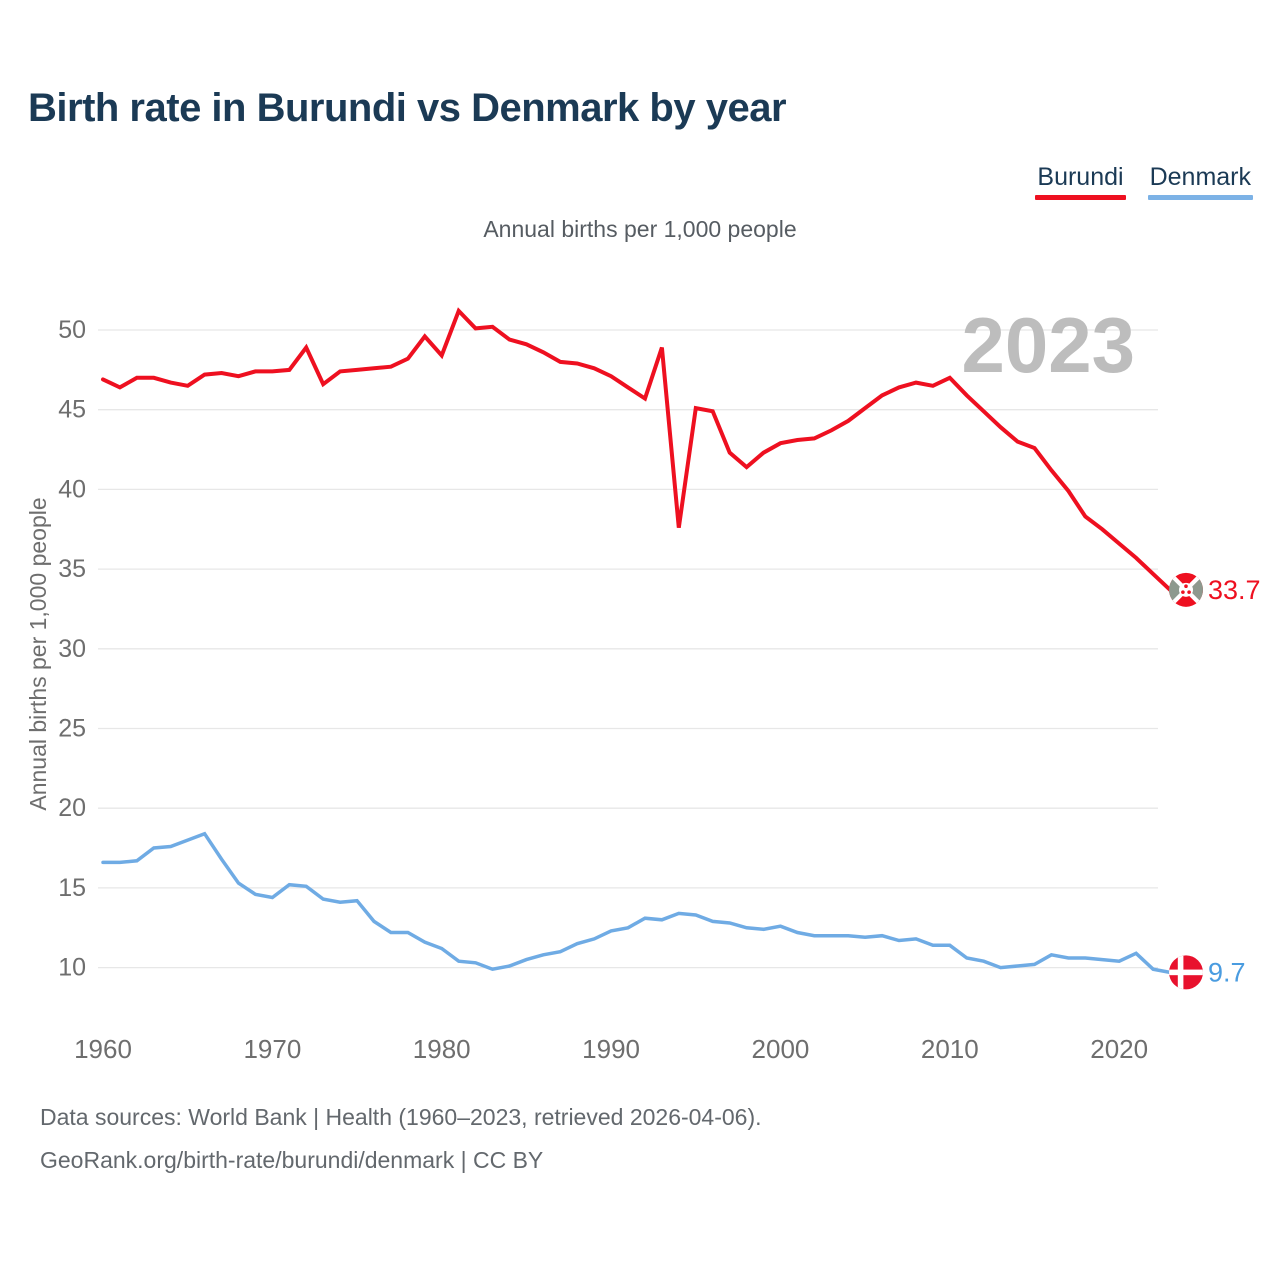 Image resolution: width=1280 pixels, height=1280 pixels. I want to click on x-tick-label: 2010, so click(950, 1049).